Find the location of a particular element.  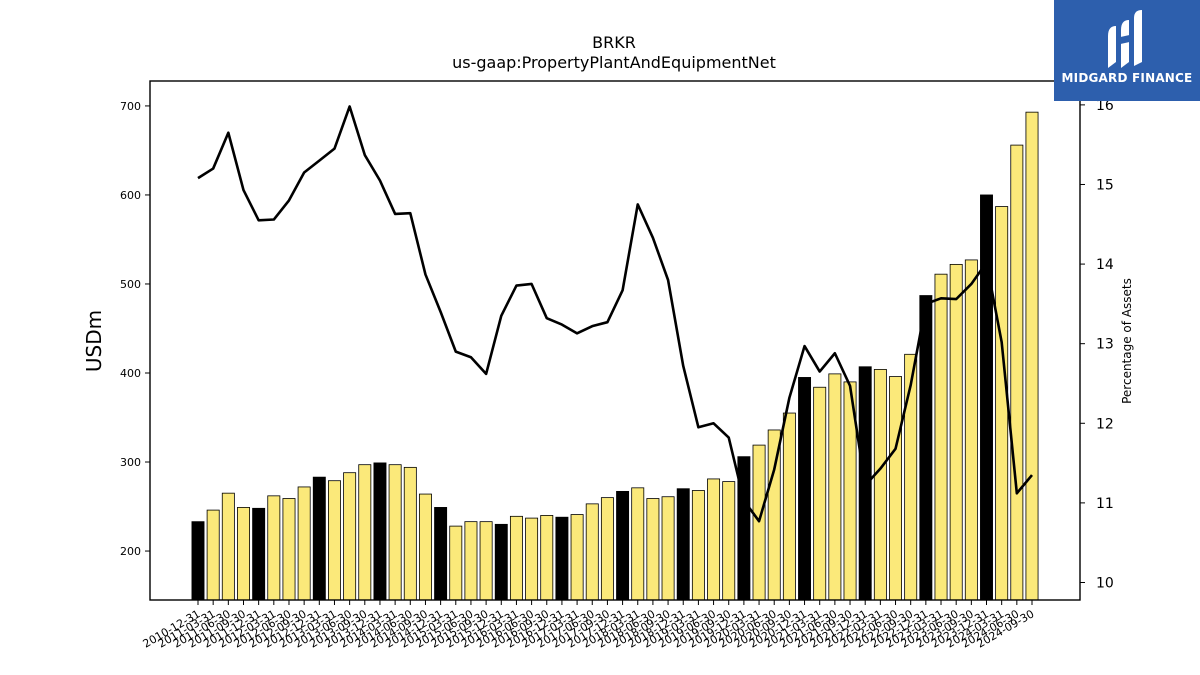

chart-subtitle: us-gaap:PropertyPlantAndEquipmentNet is located at coordinates (614, 62).